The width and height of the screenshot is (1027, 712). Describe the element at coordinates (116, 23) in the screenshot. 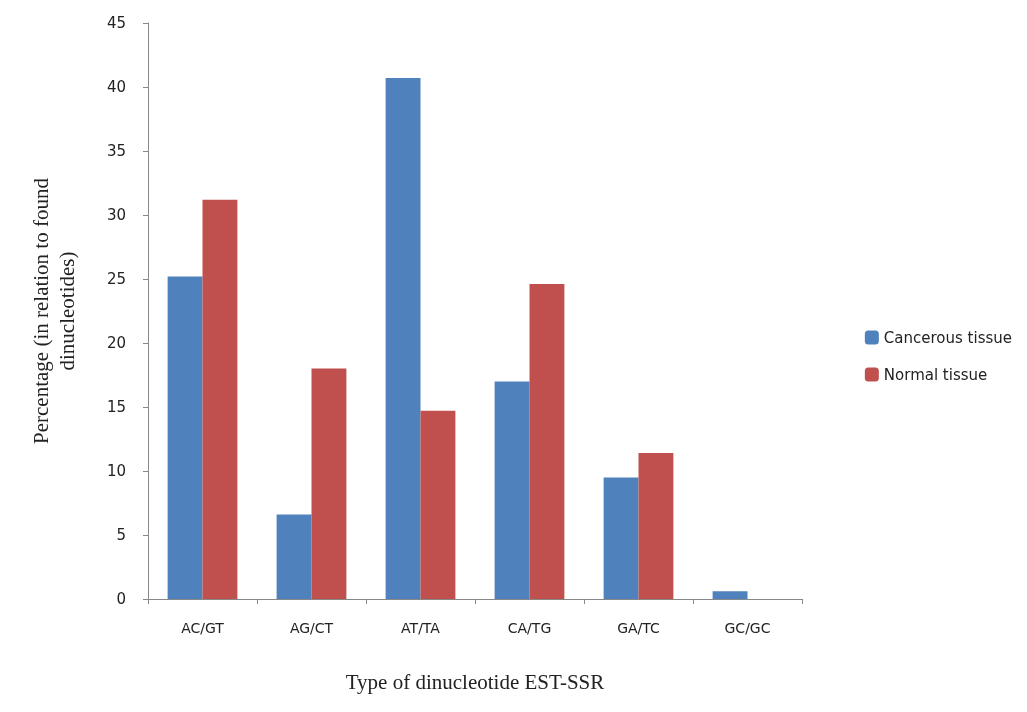

I see `y-tick-label: 45` at that location.